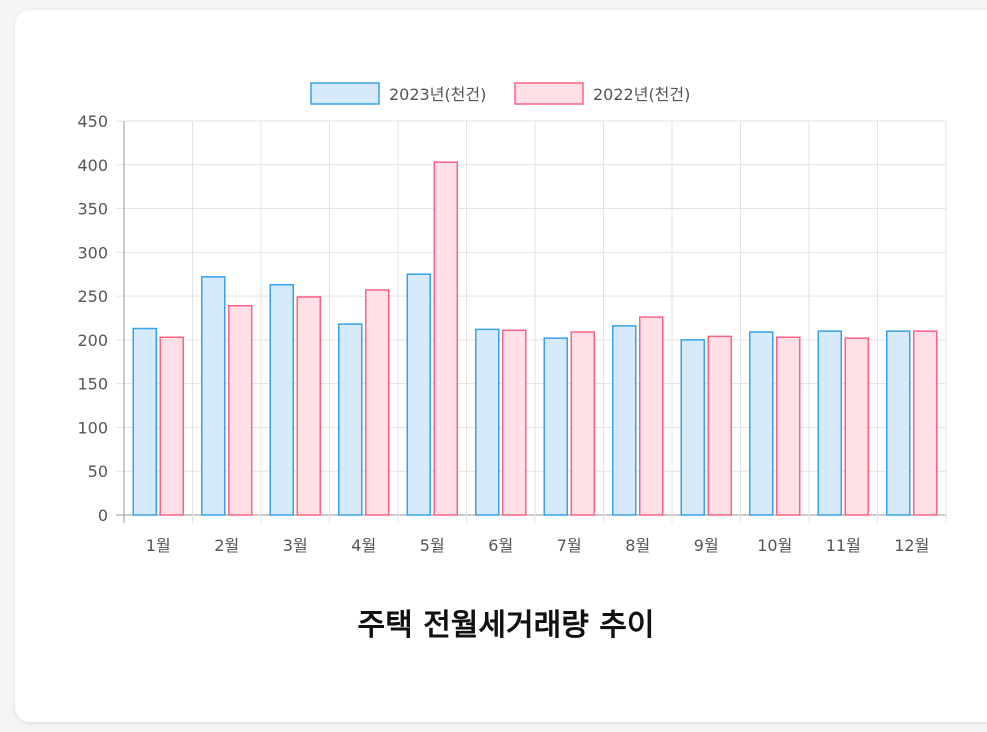 The width and height of the screenshot is (987, 732). What do you see at coordinates (295, 545) in the screenshot?
I see `x-tick-label: 3월` at bounding box center [295, 545].